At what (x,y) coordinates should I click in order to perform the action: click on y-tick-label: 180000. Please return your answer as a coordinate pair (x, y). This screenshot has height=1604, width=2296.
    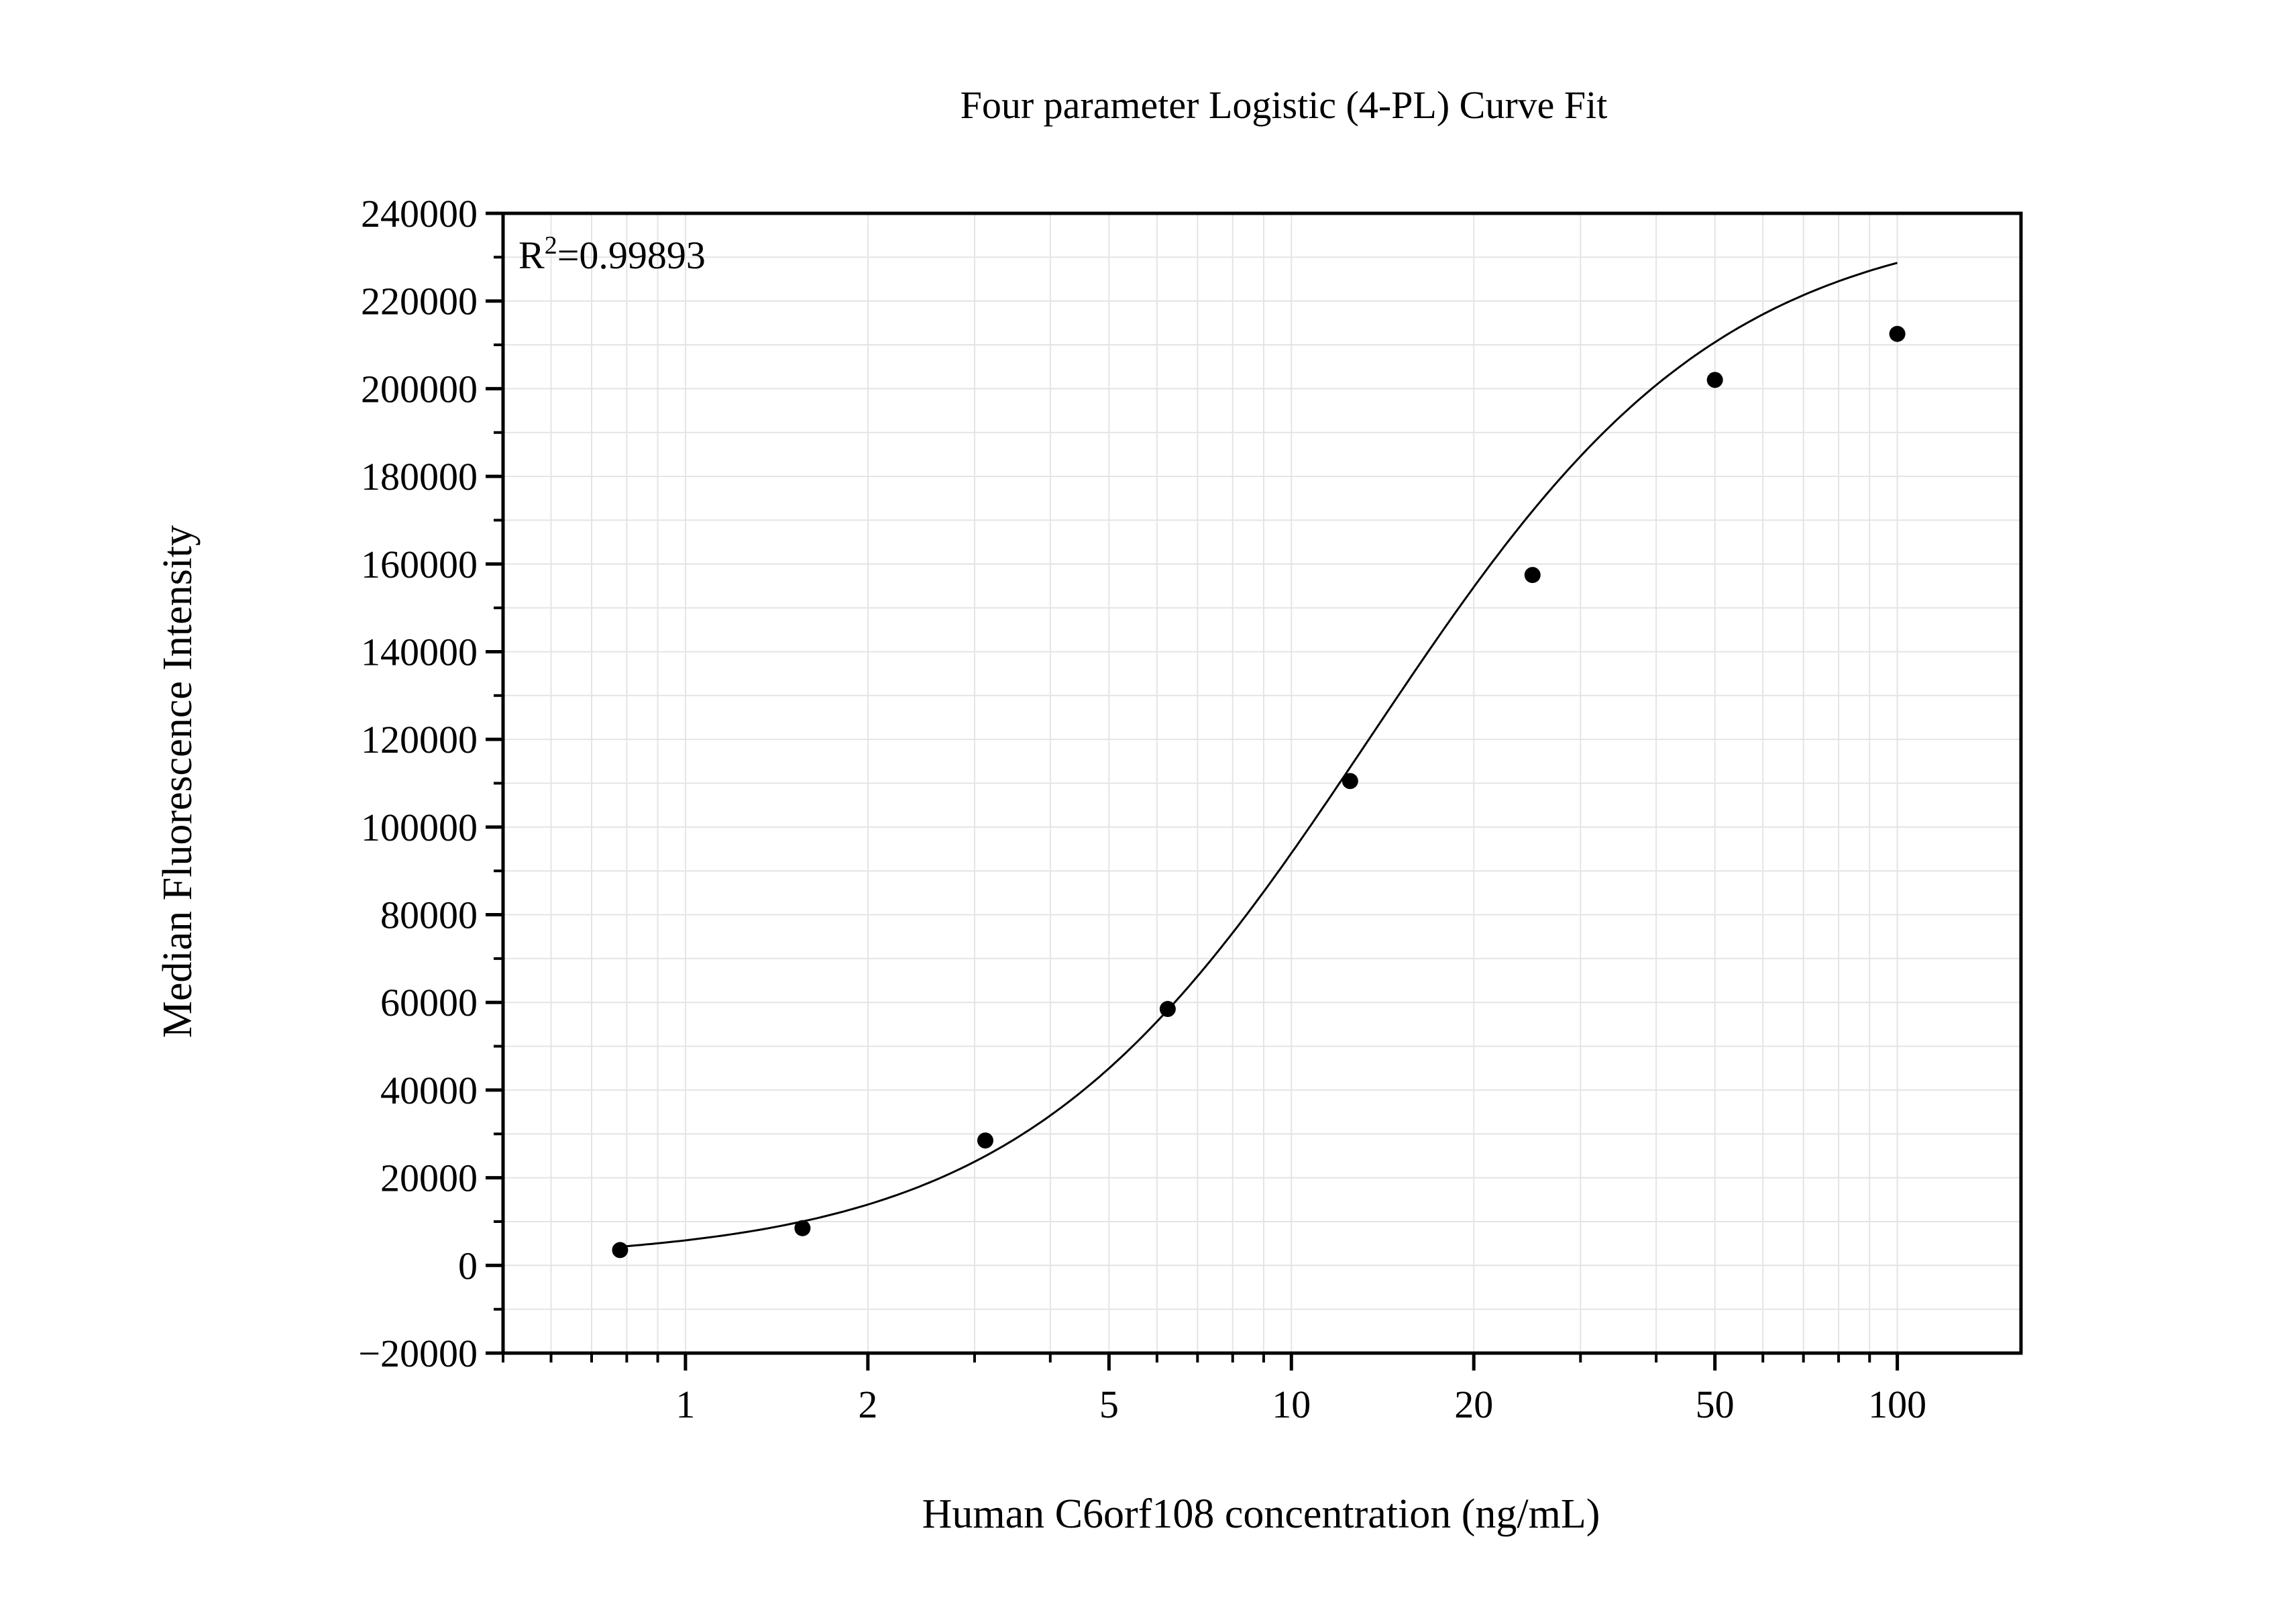
    Looking at the image, I should click on (419, 477).